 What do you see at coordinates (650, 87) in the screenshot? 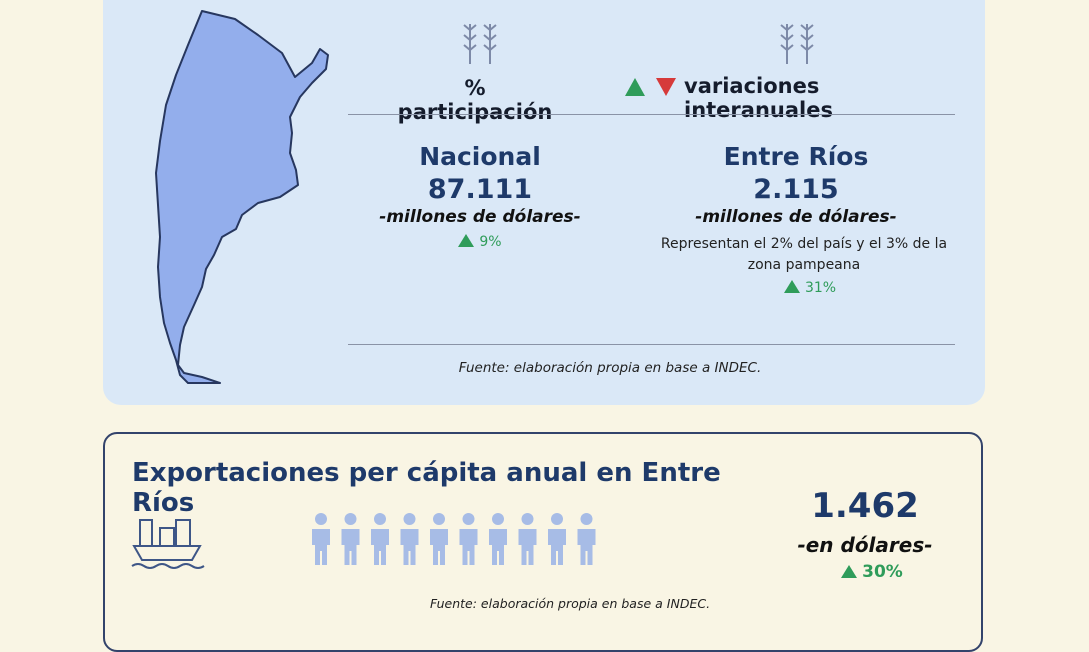
I see `variation-arrows` at bounding box center [650, 87].